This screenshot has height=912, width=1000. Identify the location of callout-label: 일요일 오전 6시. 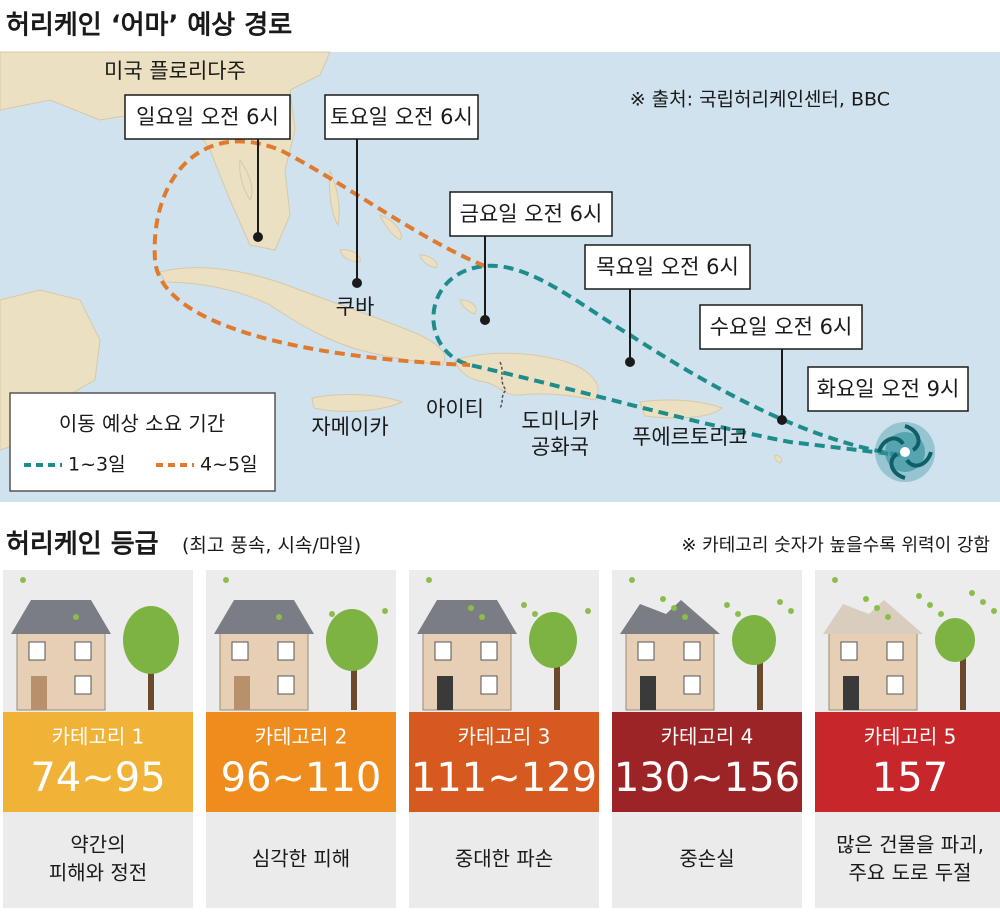
(207, 117).